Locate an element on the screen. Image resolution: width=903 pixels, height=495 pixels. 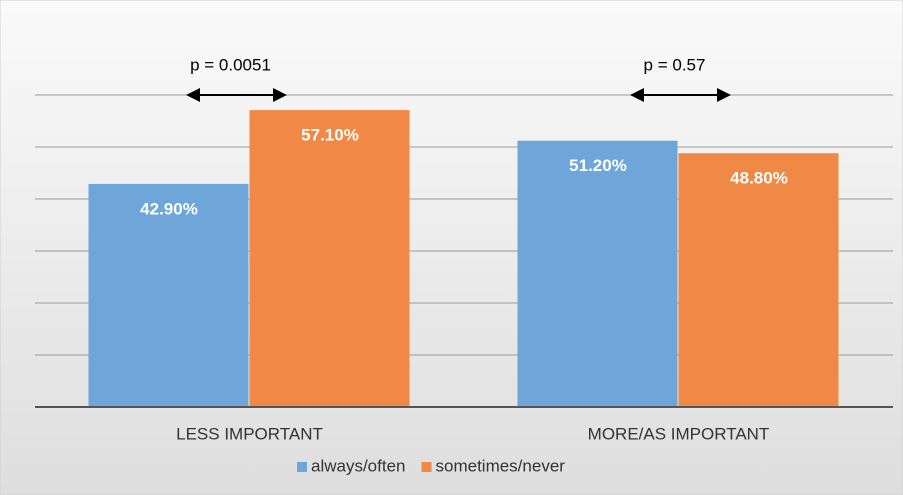
legend-label: sometimes/never is located at coordinates (501, 465).